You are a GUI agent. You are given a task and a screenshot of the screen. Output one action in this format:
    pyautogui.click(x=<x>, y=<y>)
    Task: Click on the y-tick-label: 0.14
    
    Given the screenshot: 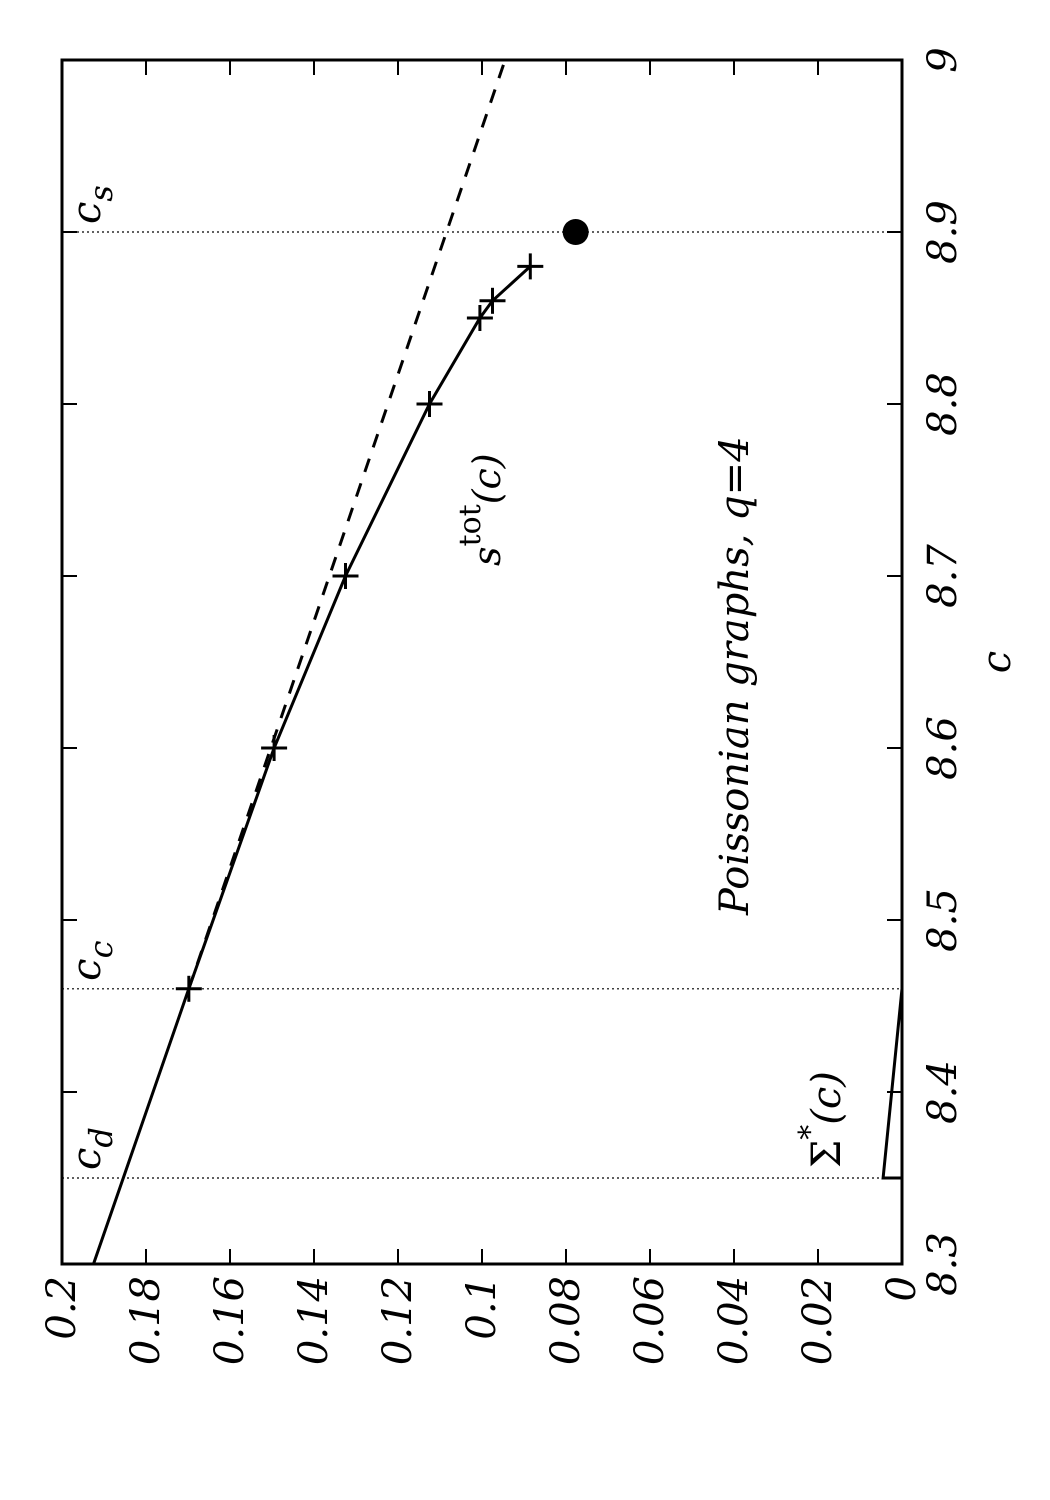 What is the action you would take?
    pyautogui.click(x=314, y=1320)
    